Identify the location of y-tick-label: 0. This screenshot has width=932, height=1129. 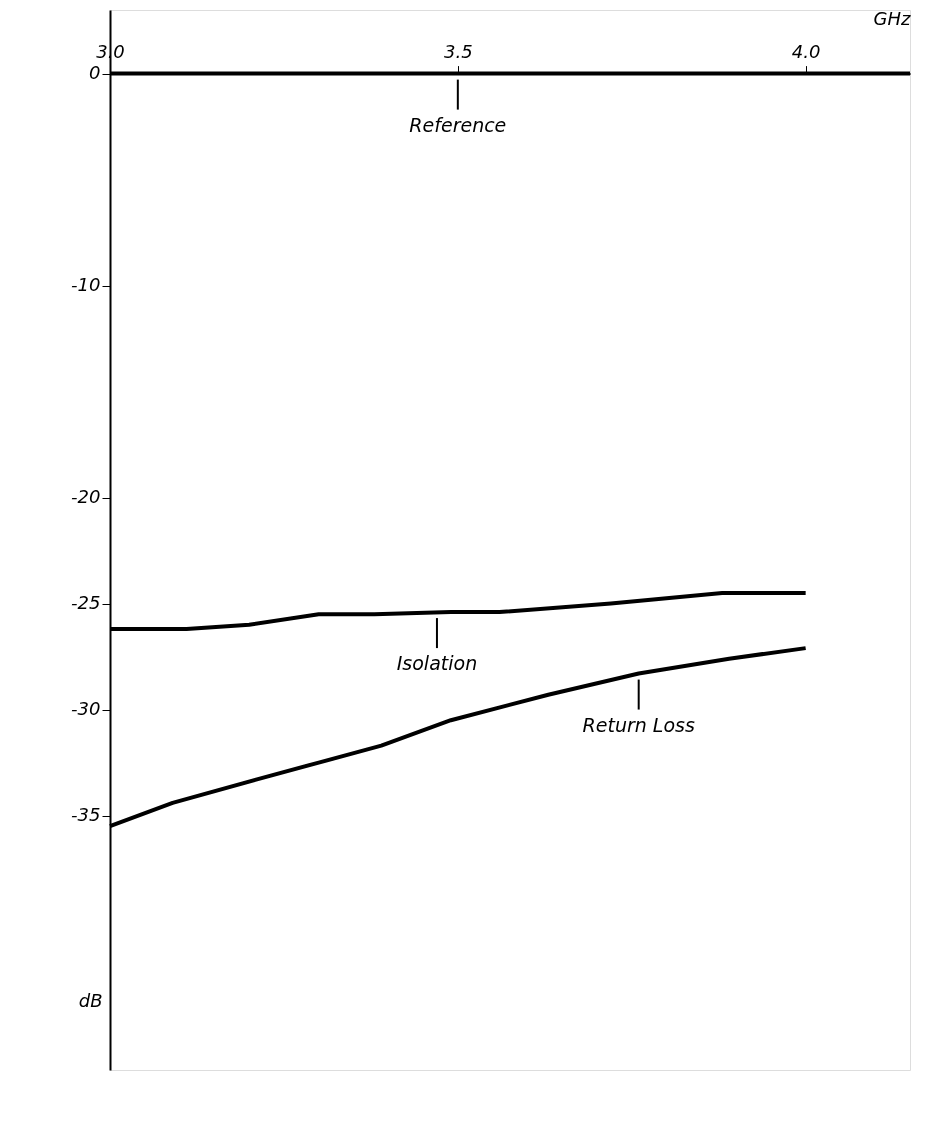
(95, 73).